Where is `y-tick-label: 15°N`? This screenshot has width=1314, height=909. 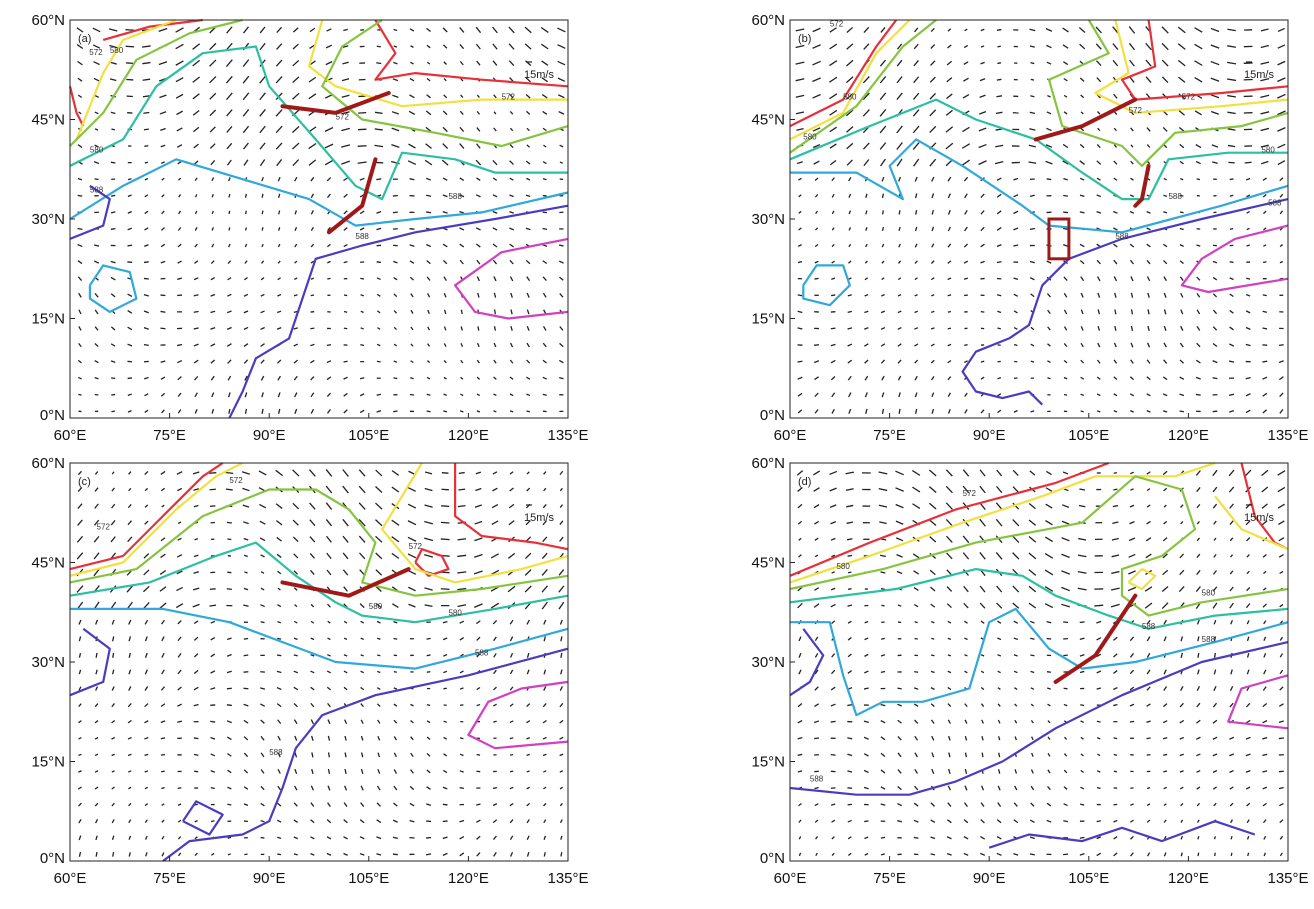
y-tick-label: 15°N is located at coordinates (48, 319).